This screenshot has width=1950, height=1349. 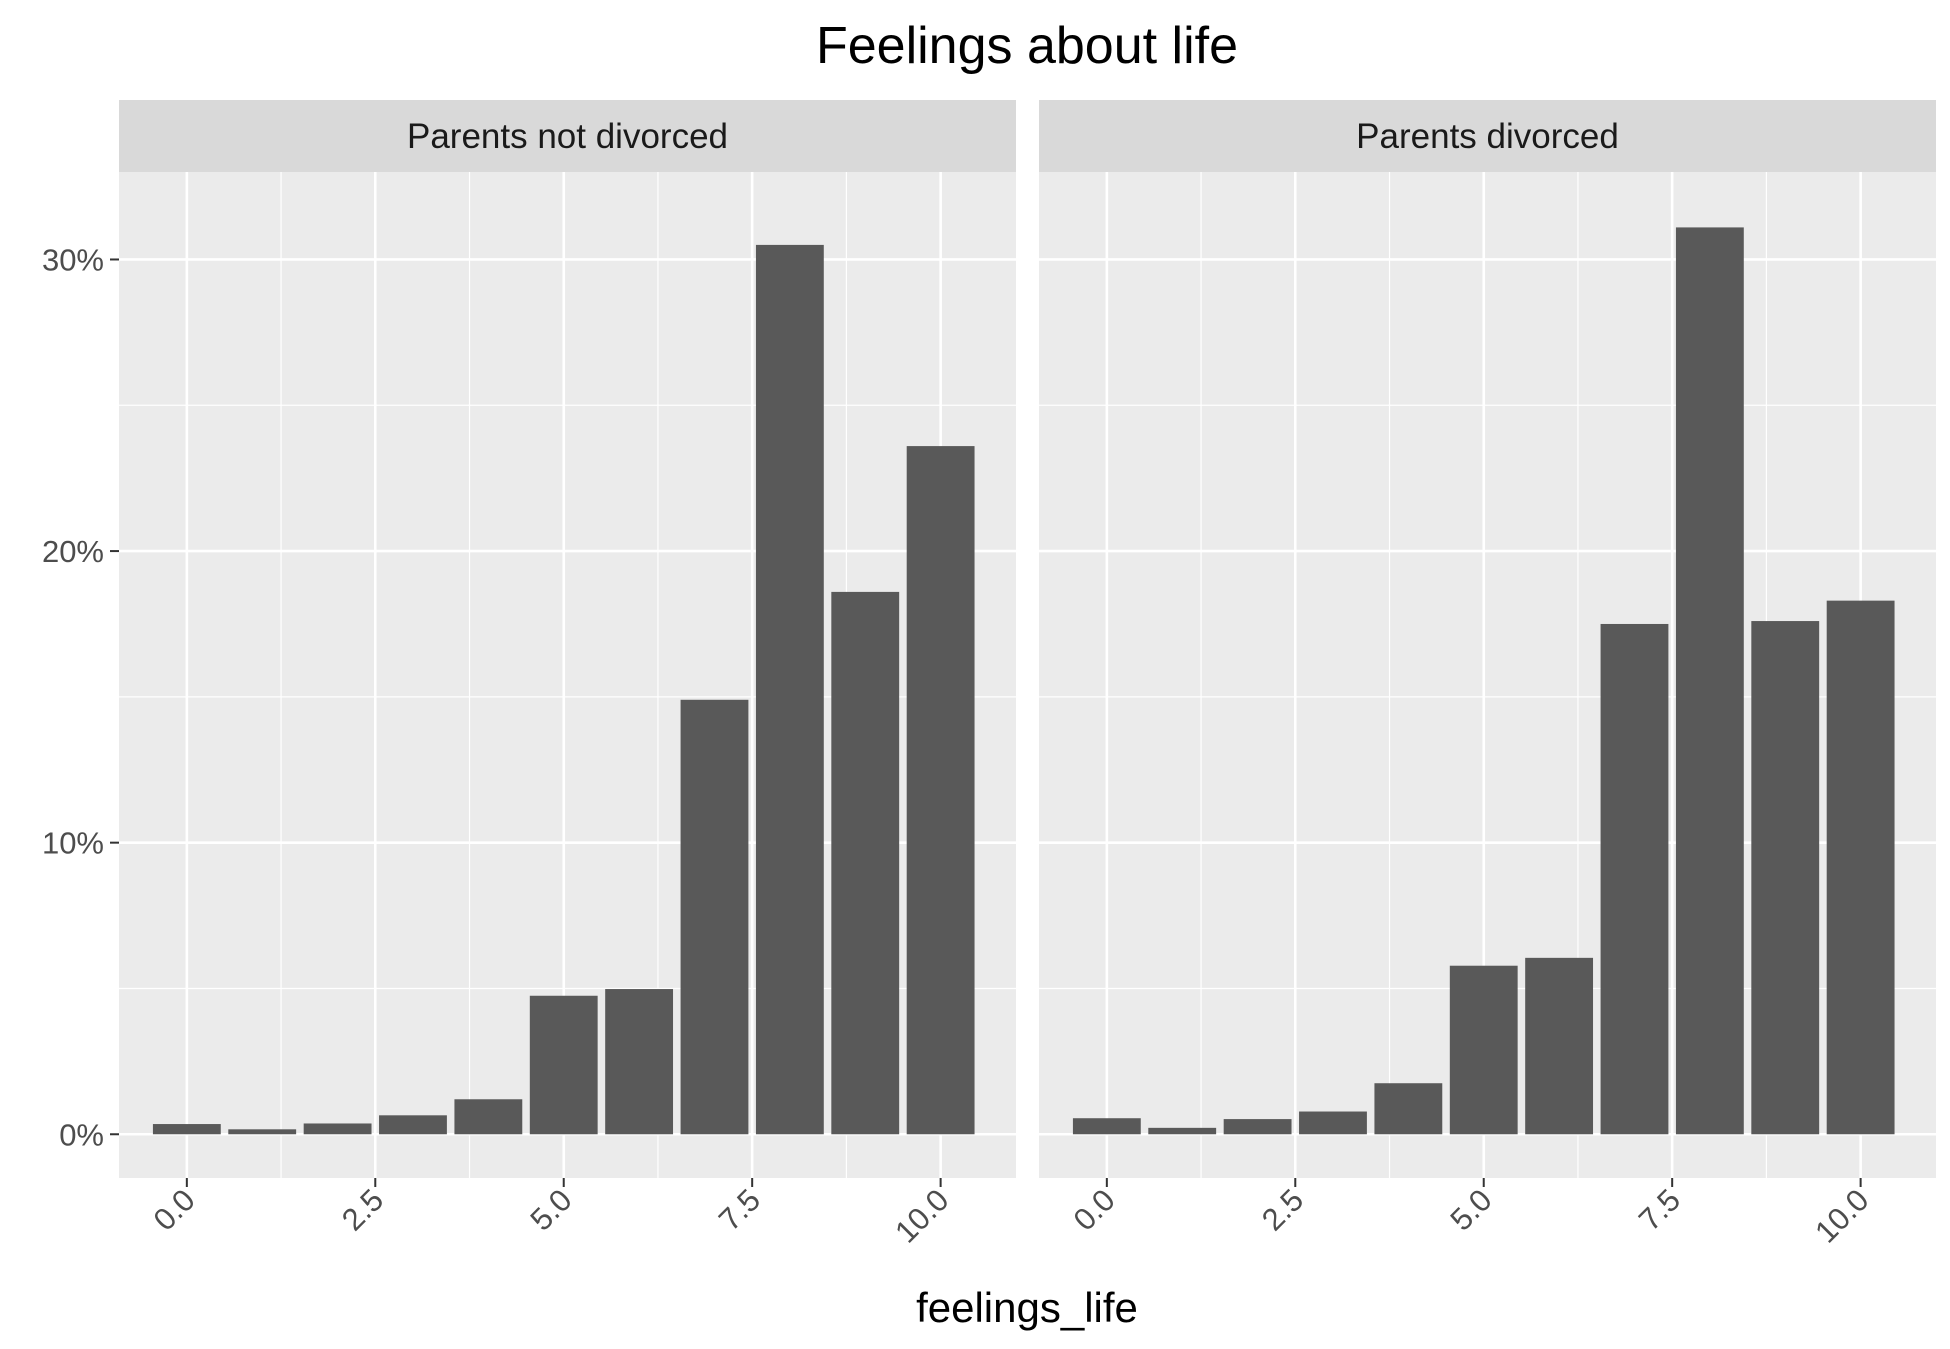 What do you see at coordinates (1027, 1307) in the screenshot?
I see `x-axis-title: feelings_life` at bounding box center [1027, 1307].